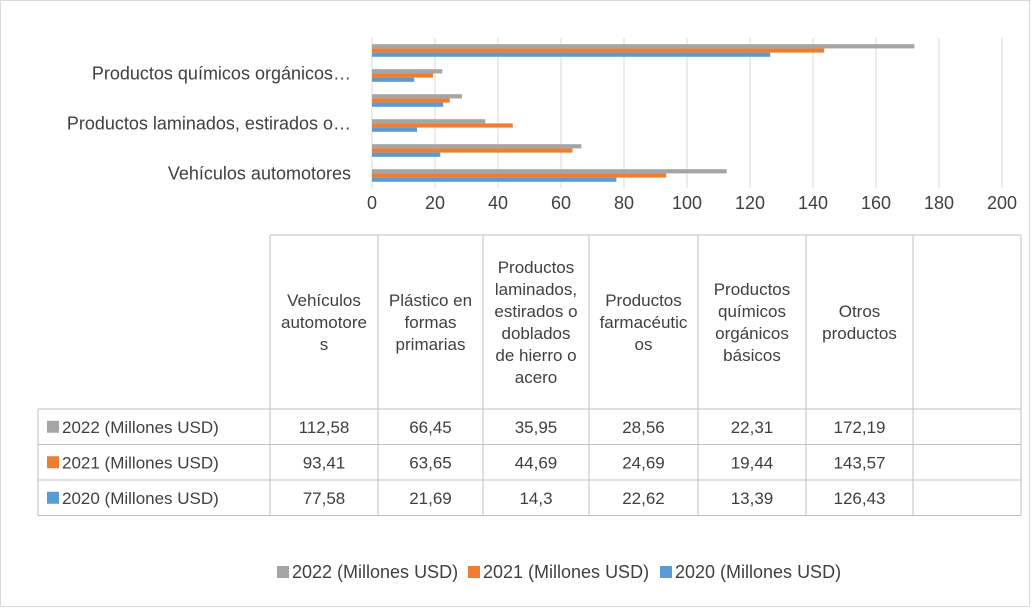 This screenshot has height=609, width=1032. What do you see at coordinates (752, 333) in the screenshot?
I see `table-header-text: orgánicos` at bounding box center [752, 333].